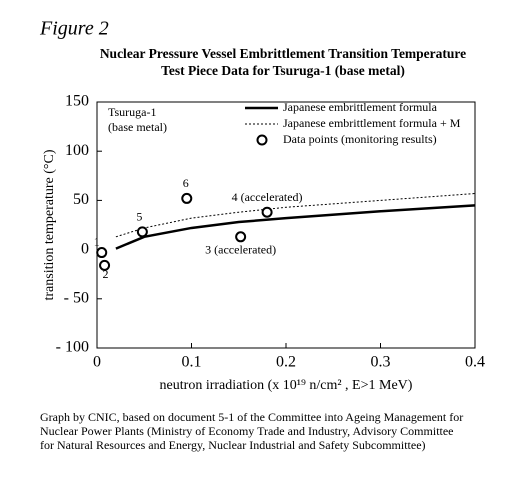 This screenshot has height=484, width=520. I want to click on point-label: 1, so click(97, 241).